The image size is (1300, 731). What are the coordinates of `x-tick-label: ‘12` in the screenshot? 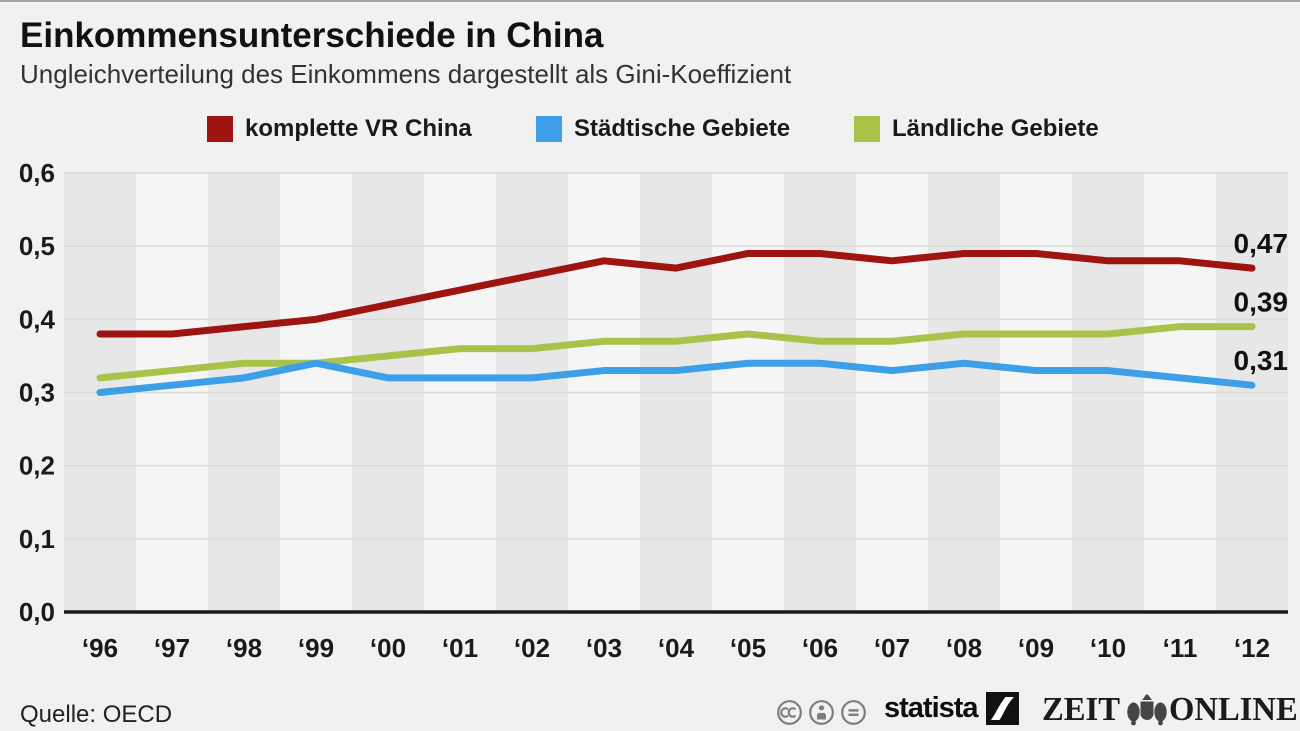 It's located at (1252, 648).